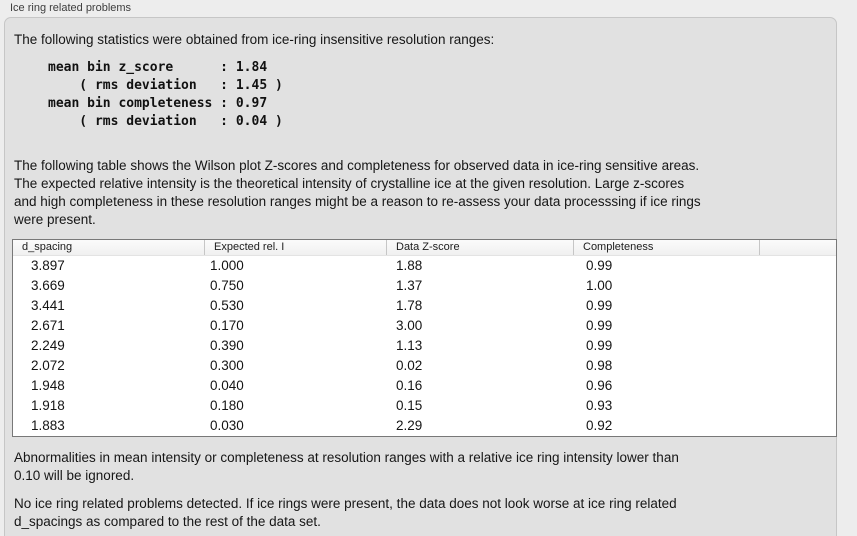 This screenshot has height=536, width=857. I want to click on table-cell: 0.170, so click(227, 325).